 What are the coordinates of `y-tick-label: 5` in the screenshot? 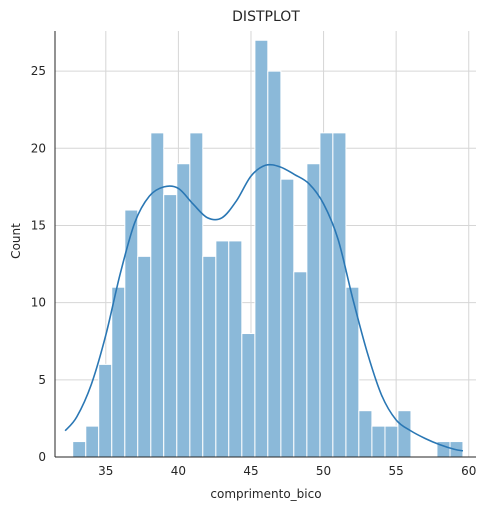 It's located at (42, 380).